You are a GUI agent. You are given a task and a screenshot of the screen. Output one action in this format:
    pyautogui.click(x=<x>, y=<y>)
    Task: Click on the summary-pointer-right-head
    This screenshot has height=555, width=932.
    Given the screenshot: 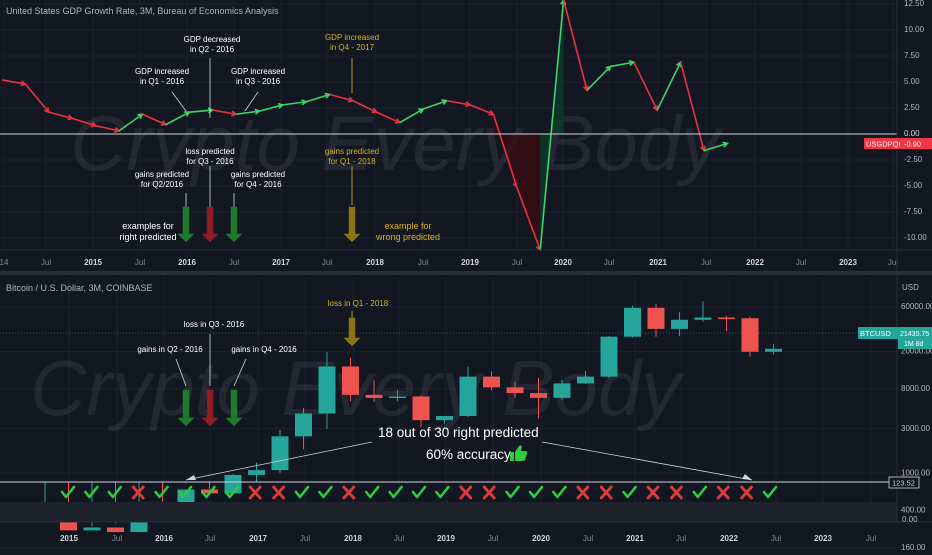 What is the action you would take?
    pyautogui.click(x=747, y=477)
    